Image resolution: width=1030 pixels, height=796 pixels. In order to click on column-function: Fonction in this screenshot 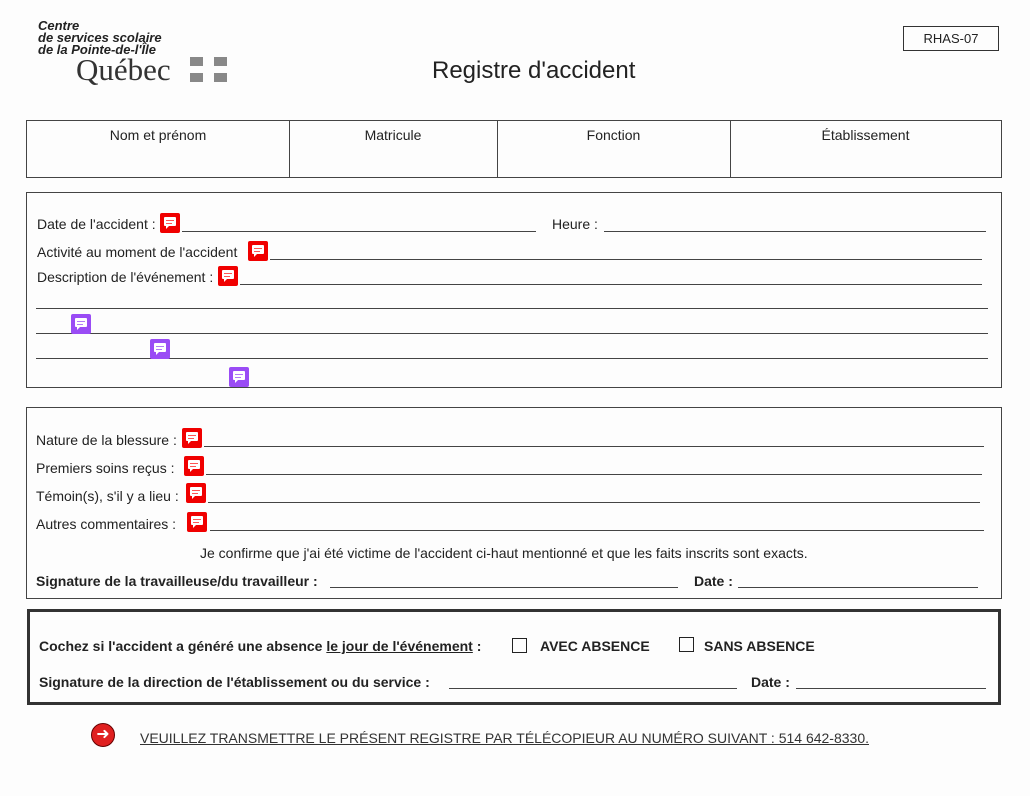, I will do `click(613, 135)`.